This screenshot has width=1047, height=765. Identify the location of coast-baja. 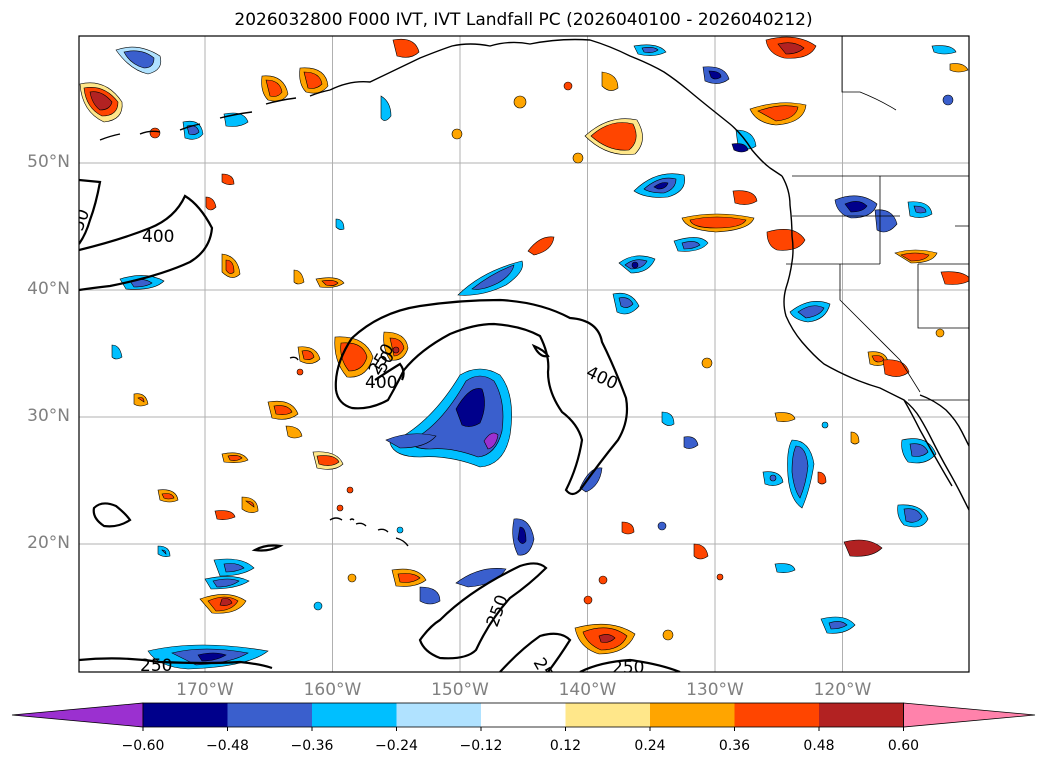
(928, 443).